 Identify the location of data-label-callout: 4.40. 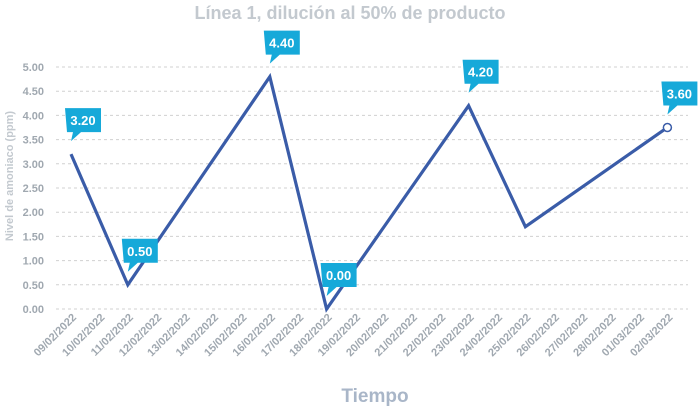
(281, 47).